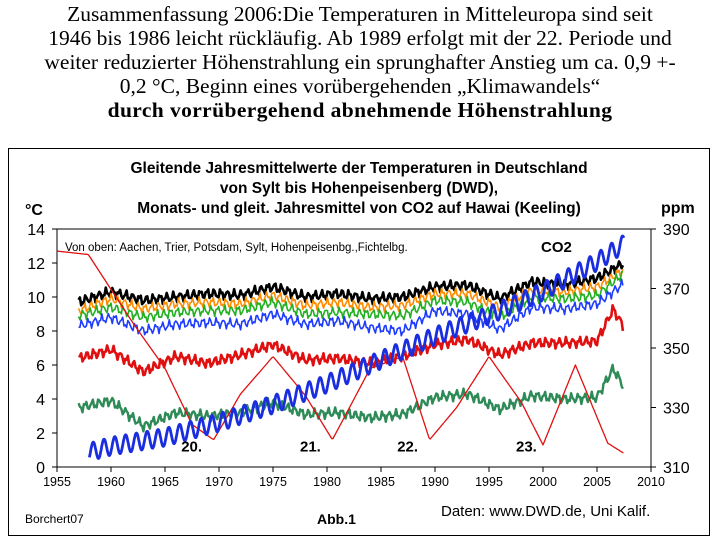 The width and height of the screenshot is (720, 540). What do you see at coordinates (676, 349) in the screenshot?
I see `y-right-tick-label: 350` at bounding box center [676, 349].